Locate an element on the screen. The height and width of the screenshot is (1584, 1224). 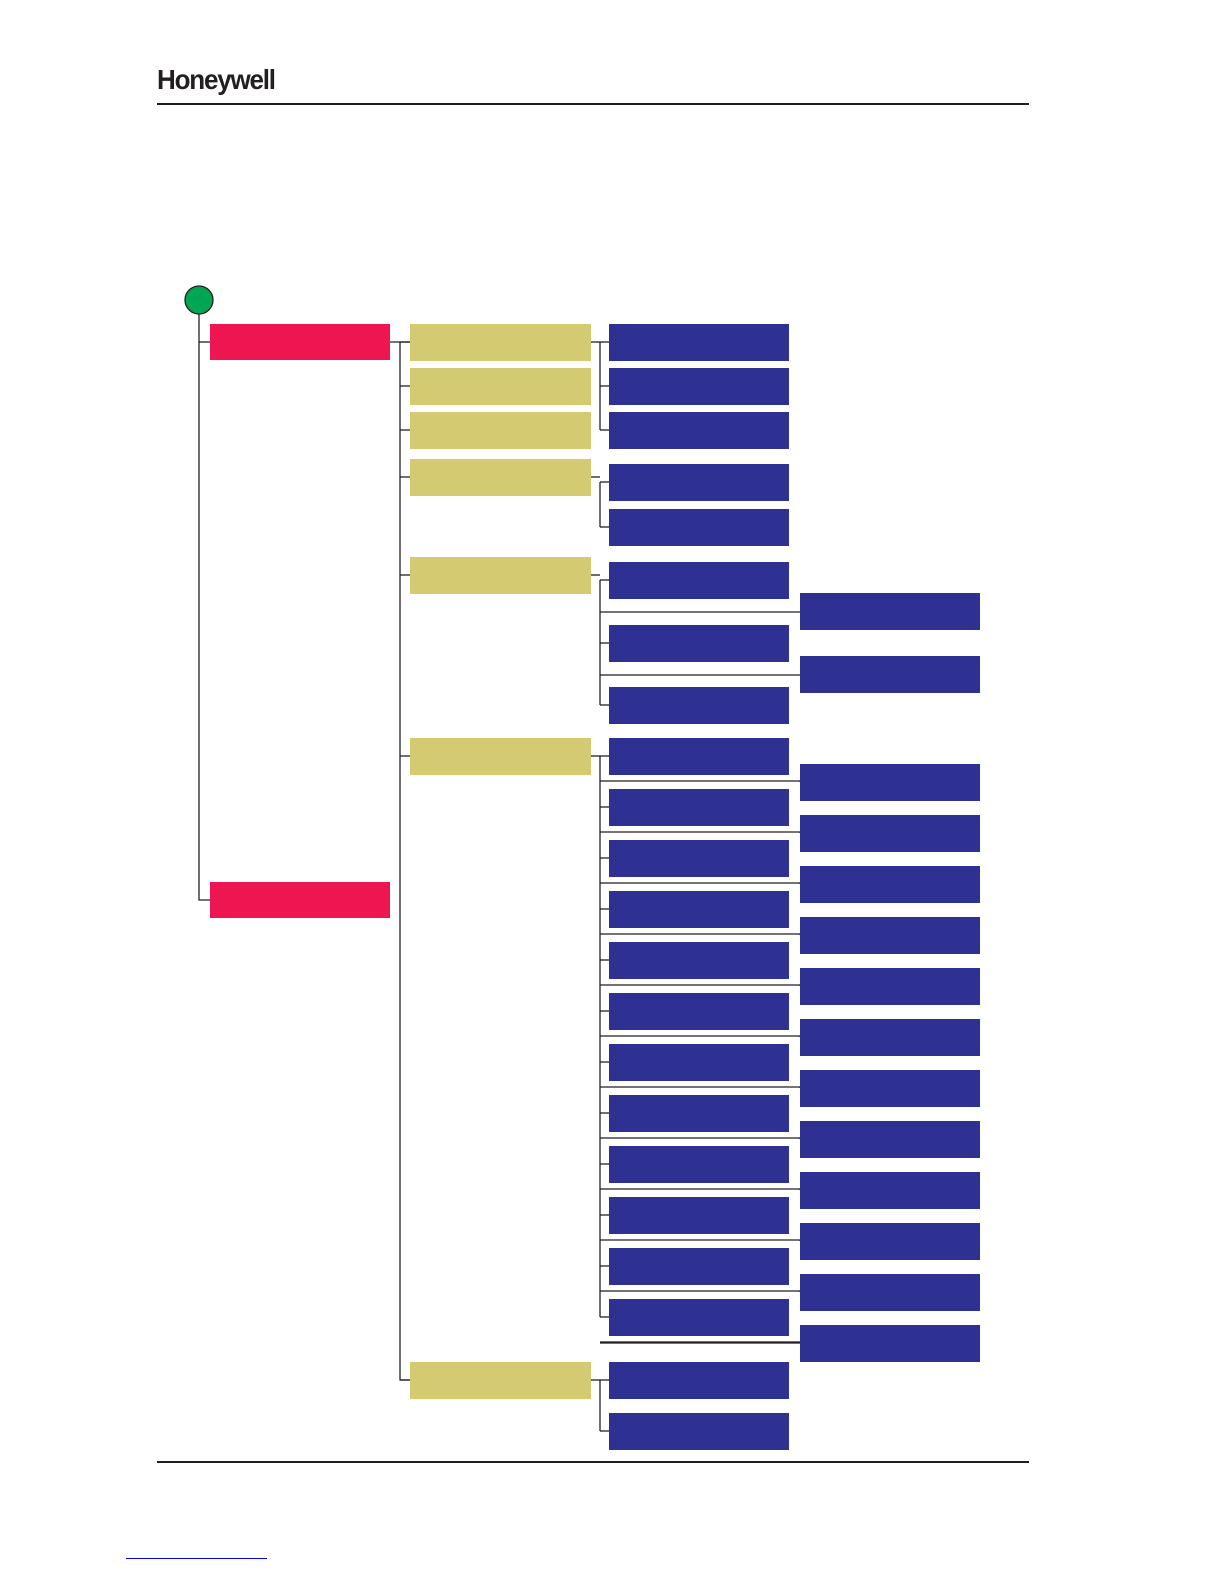
root-node is located at coordinates (199, 300).